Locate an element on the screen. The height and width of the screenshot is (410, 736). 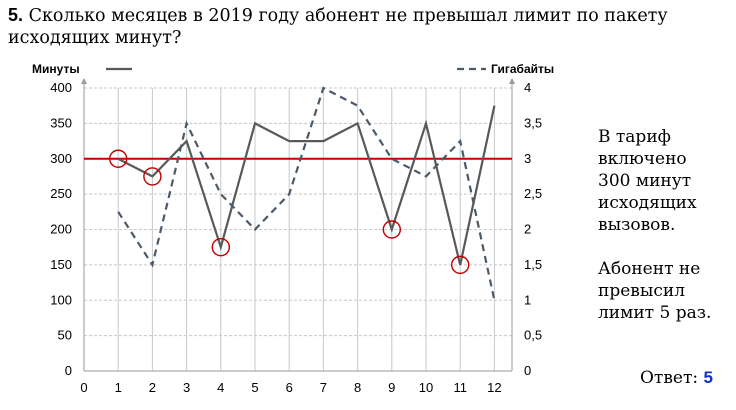
y-left-tick-label: 50 is located at coordinates (65, 335).